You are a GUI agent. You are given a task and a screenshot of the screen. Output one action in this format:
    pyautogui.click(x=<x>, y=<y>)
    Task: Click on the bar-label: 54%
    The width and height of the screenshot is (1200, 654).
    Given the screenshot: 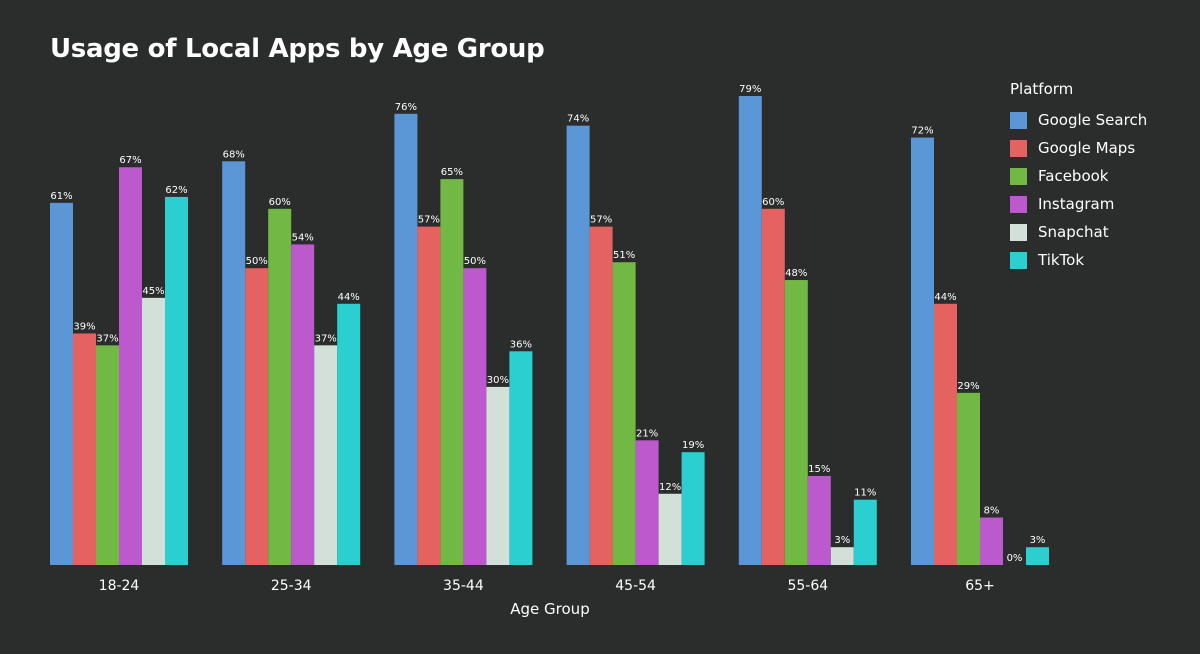 What is the action you would take?
    pyautogui.click(x=303, y=237)
    